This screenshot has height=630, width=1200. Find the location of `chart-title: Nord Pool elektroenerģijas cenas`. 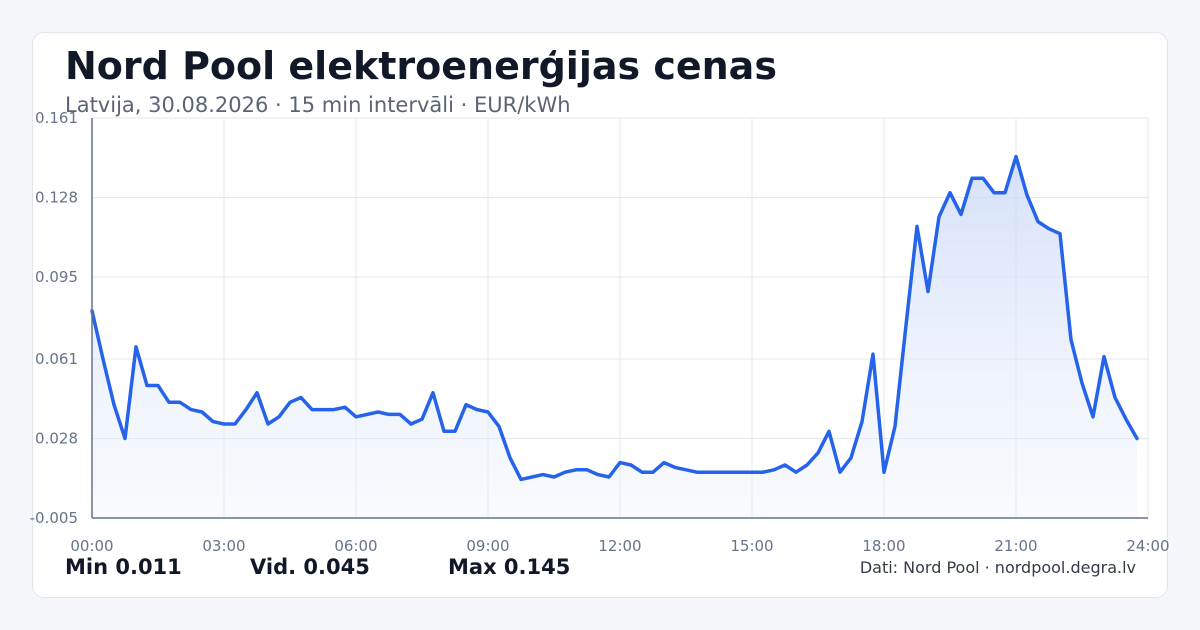

chart-title: Nord Pool elektroenerģijas cenas is located at coordinates (421, 66).